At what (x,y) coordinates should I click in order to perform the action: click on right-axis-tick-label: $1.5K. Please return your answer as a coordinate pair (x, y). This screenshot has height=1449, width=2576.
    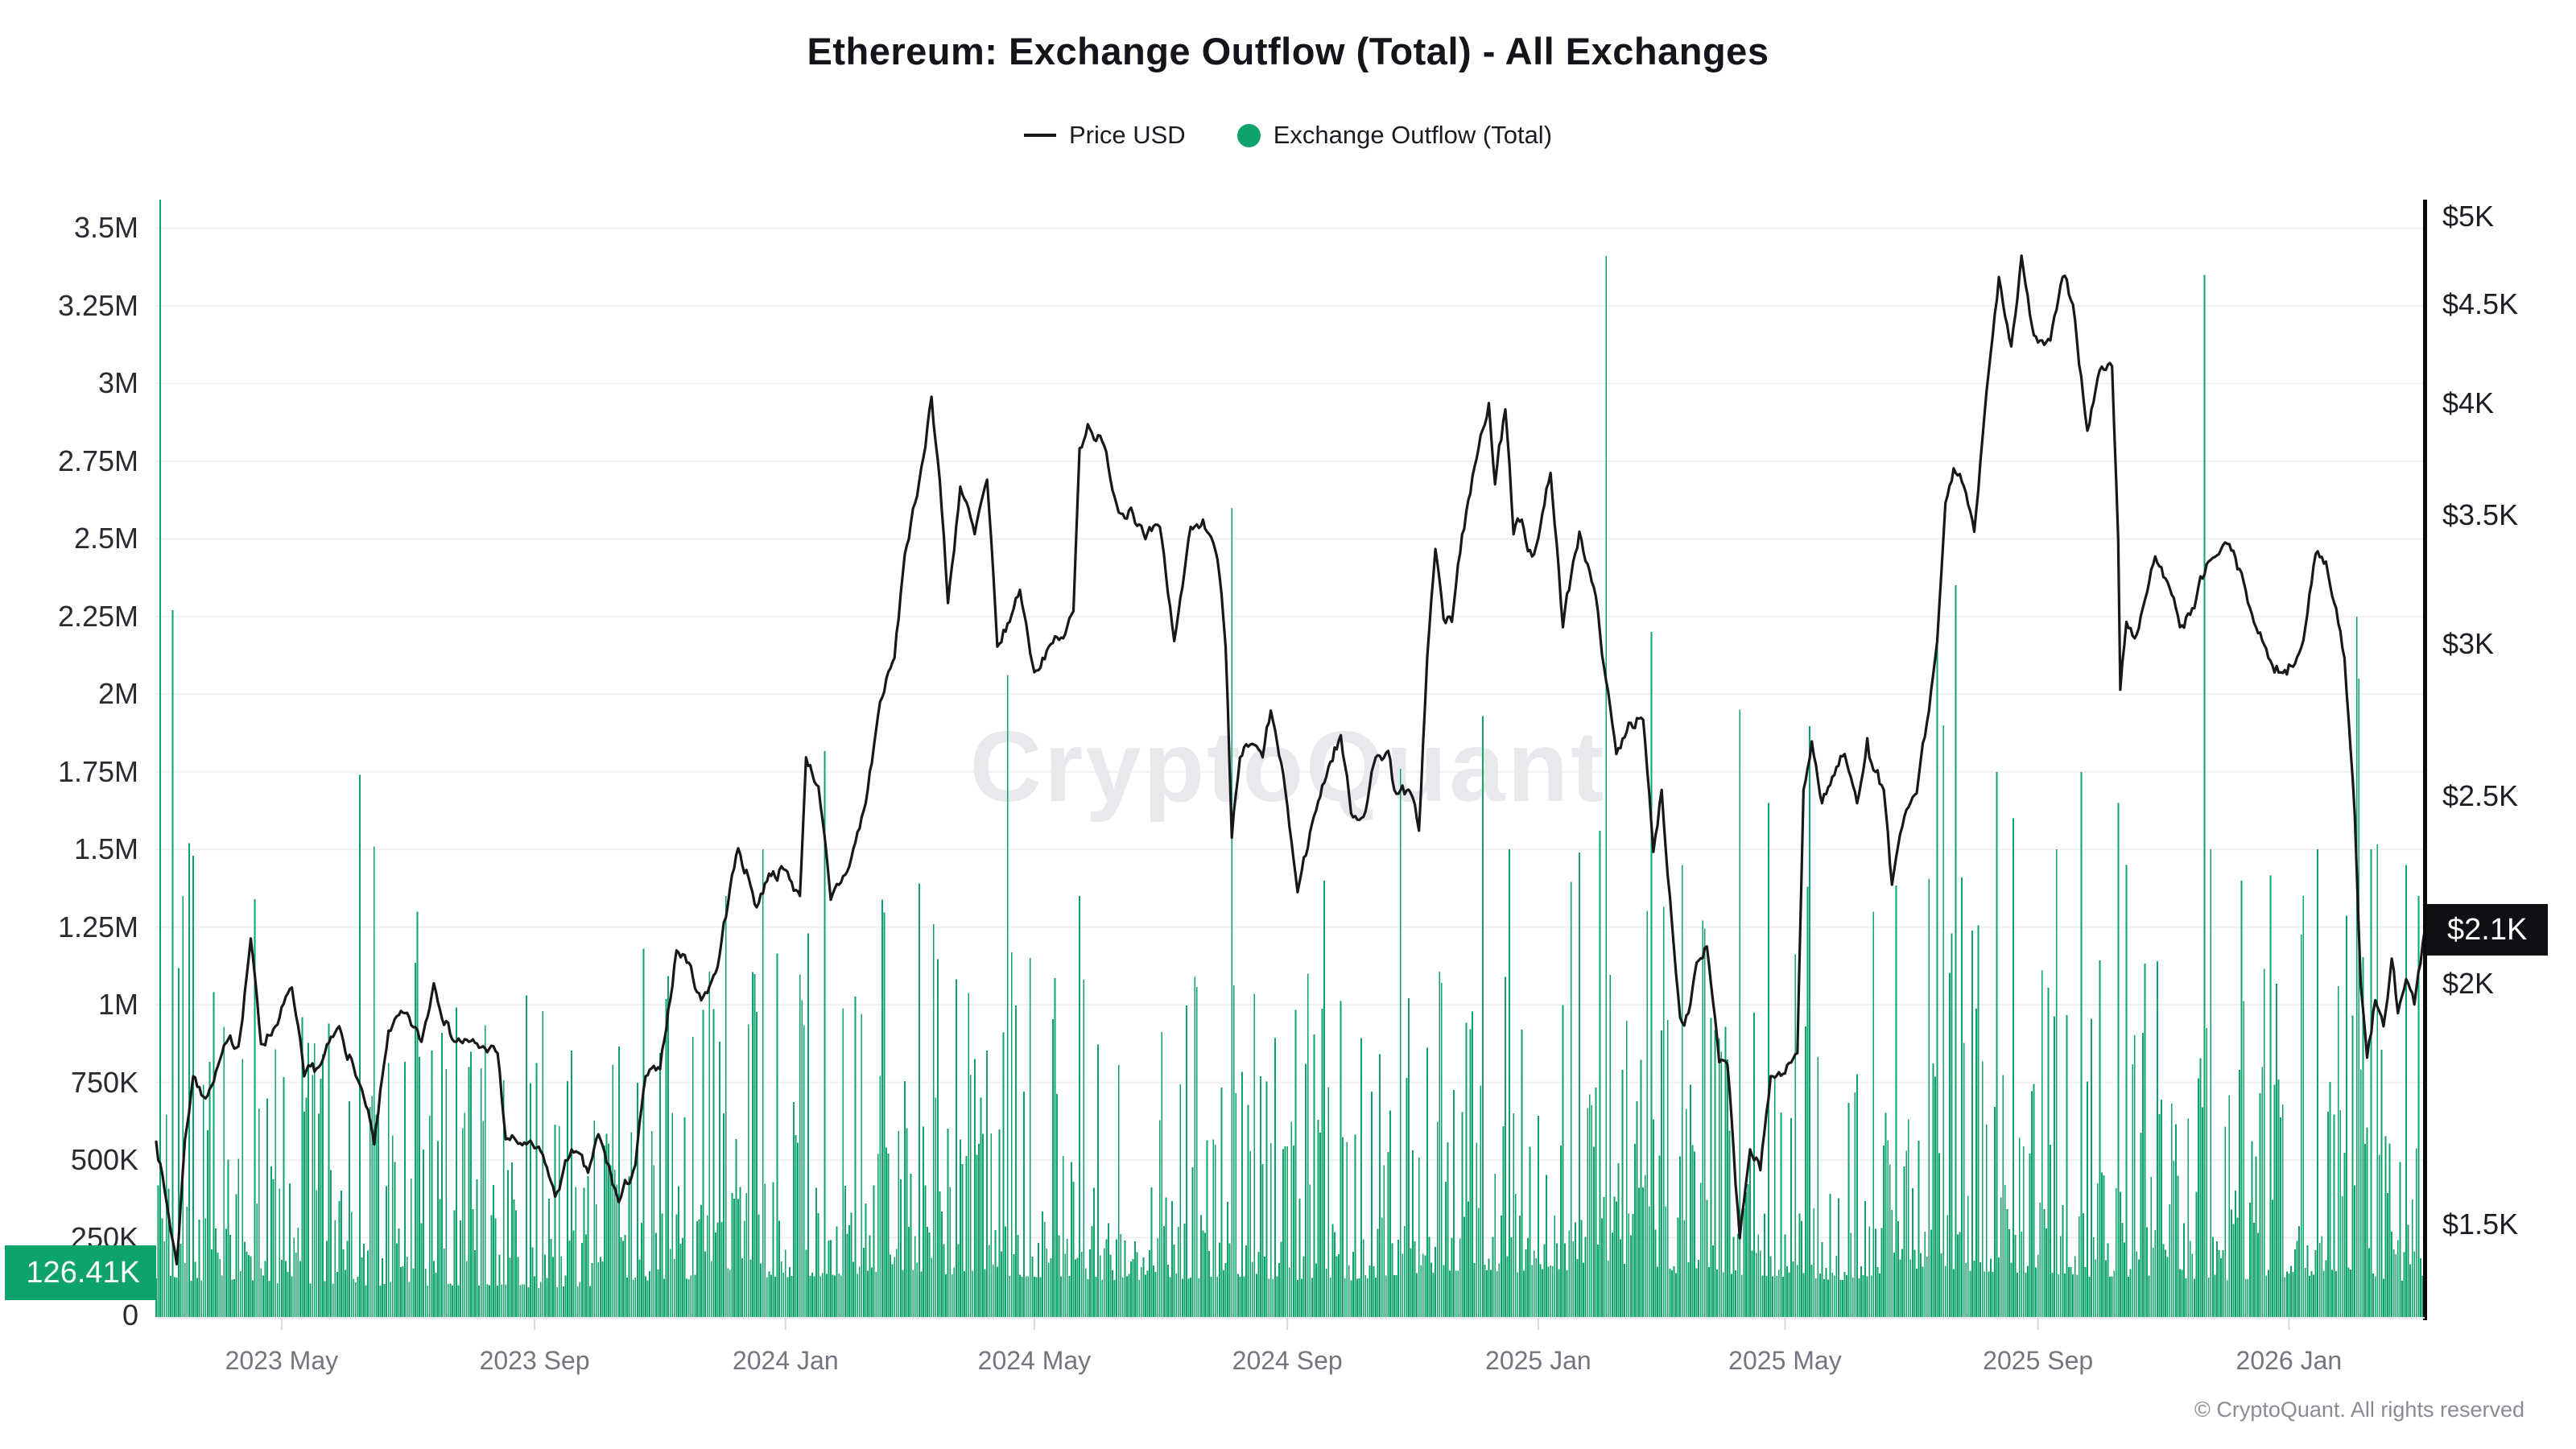
    Looking at the image, I should click on (2480, 1224).